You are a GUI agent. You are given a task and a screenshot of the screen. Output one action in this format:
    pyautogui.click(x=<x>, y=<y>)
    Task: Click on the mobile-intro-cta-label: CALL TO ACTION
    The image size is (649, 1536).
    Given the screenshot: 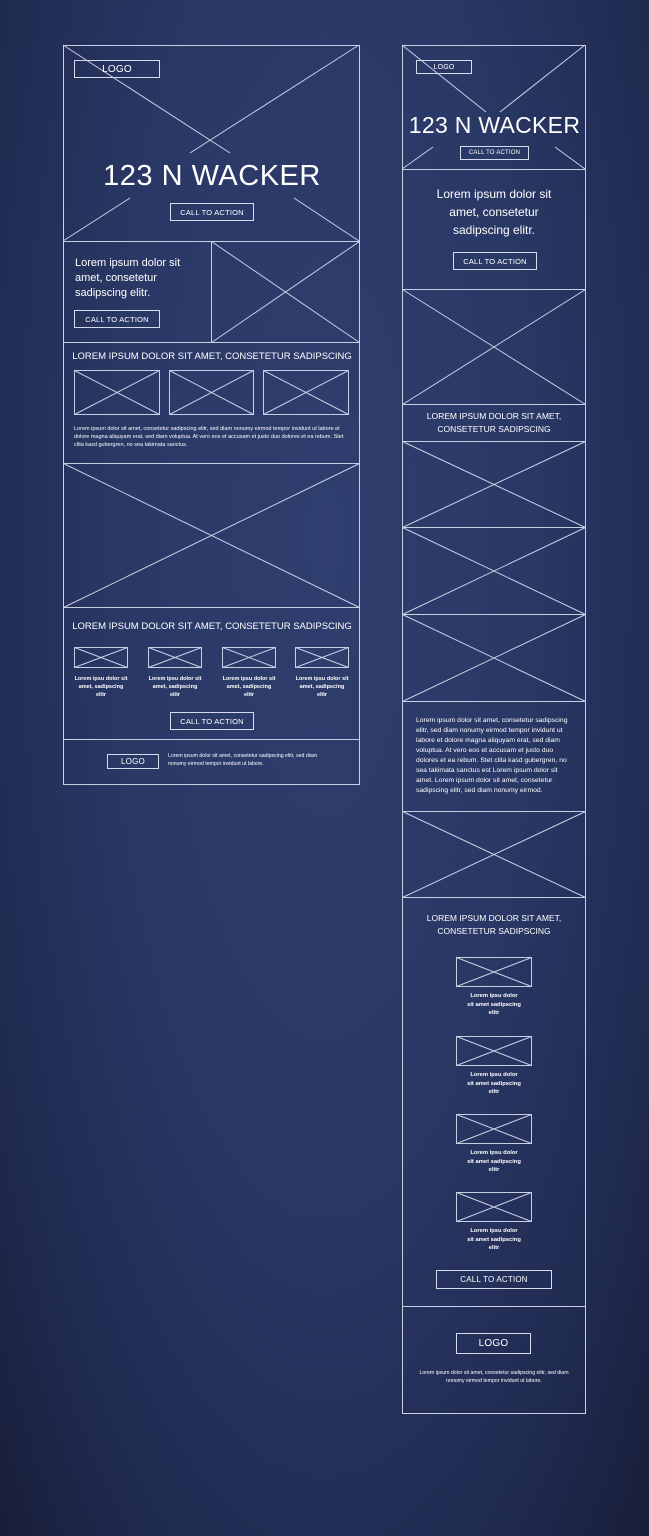 What is the action you would take?
    pyautogui.click(x=495, y=261)
    